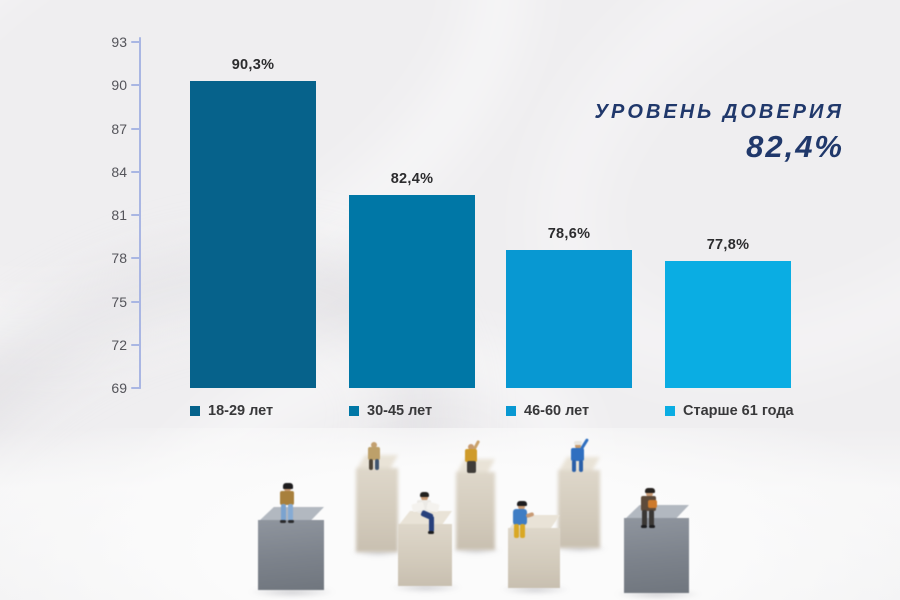 This screenshot has height=600, width=900. I want to click on title-block: УРОВЕНЬ ДОВЕРИЯ 82,4%, so click(719, 132).